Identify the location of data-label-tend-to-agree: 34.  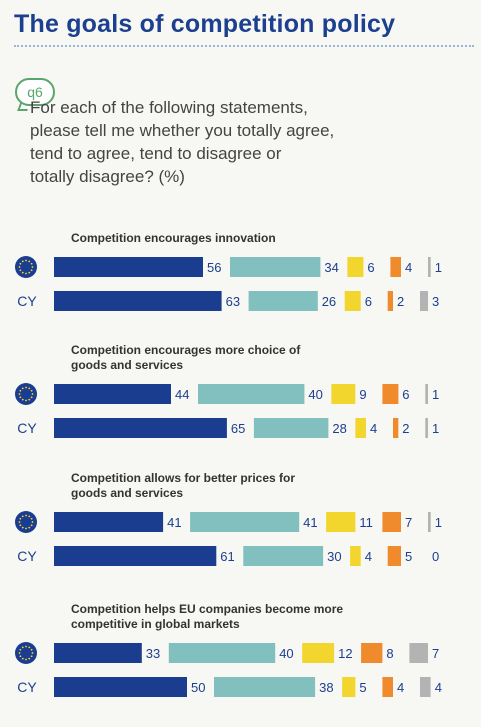
(331, 267).